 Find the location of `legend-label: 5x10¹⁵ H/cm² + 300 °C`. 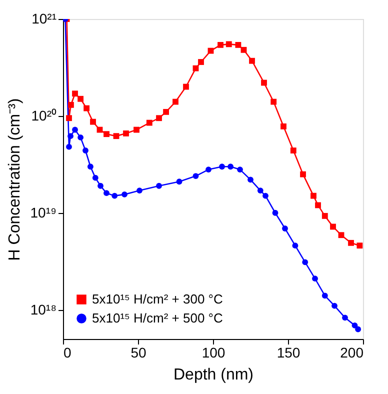

legend-label: 5x10¹⁵ H/cm² + 300 °C is located at coordinates (157, 299).